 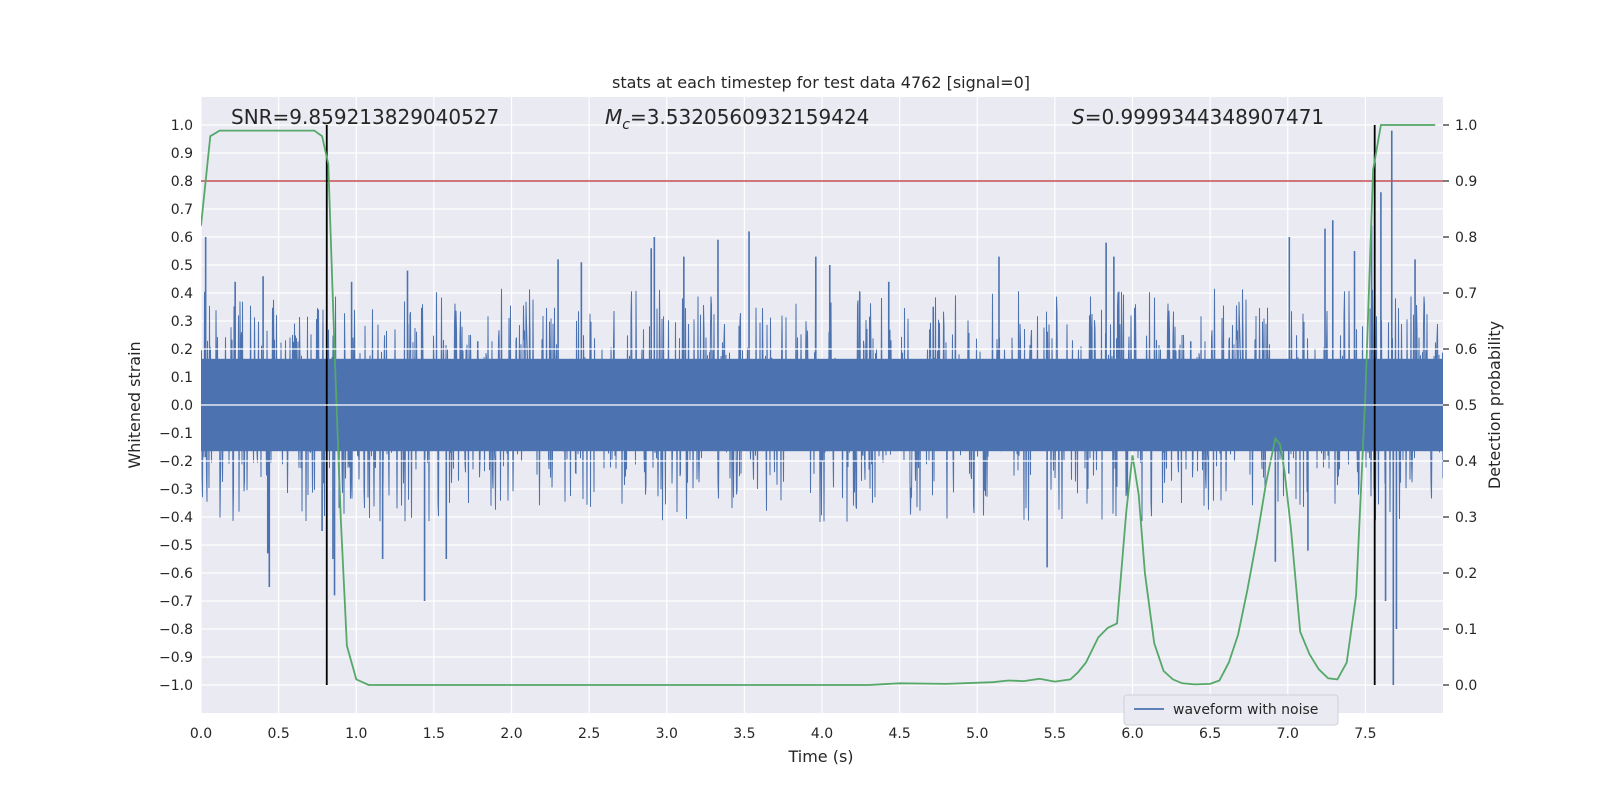 What do you see at coordinates (1078, 117) in the screenshot?
I see `score-symbol: S` at bounding box center [1078, 117].